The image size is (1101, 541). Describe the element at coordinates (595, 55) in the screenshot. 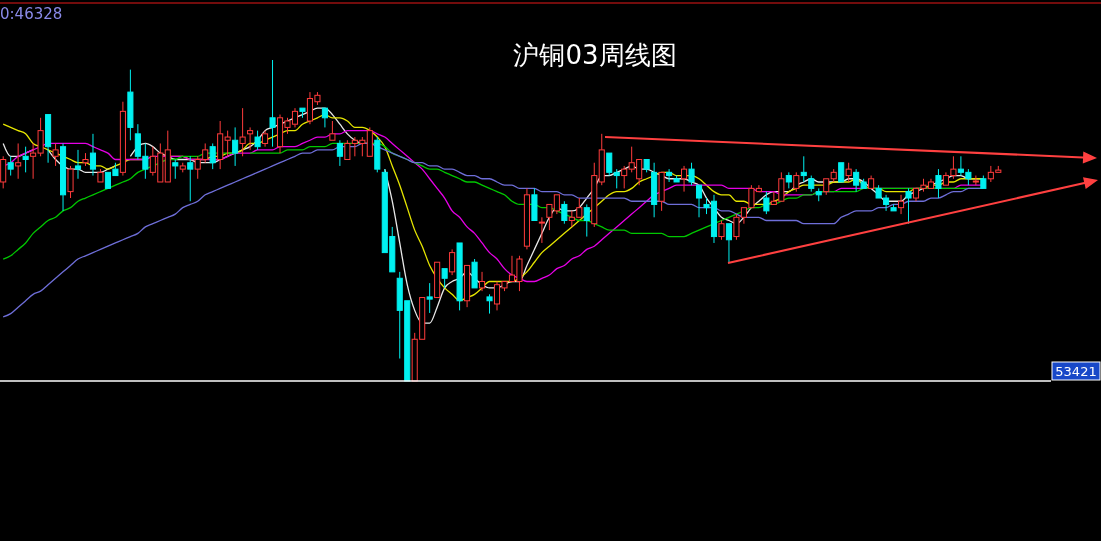

I see `chart-title: 沪铜03周线图` at that location.